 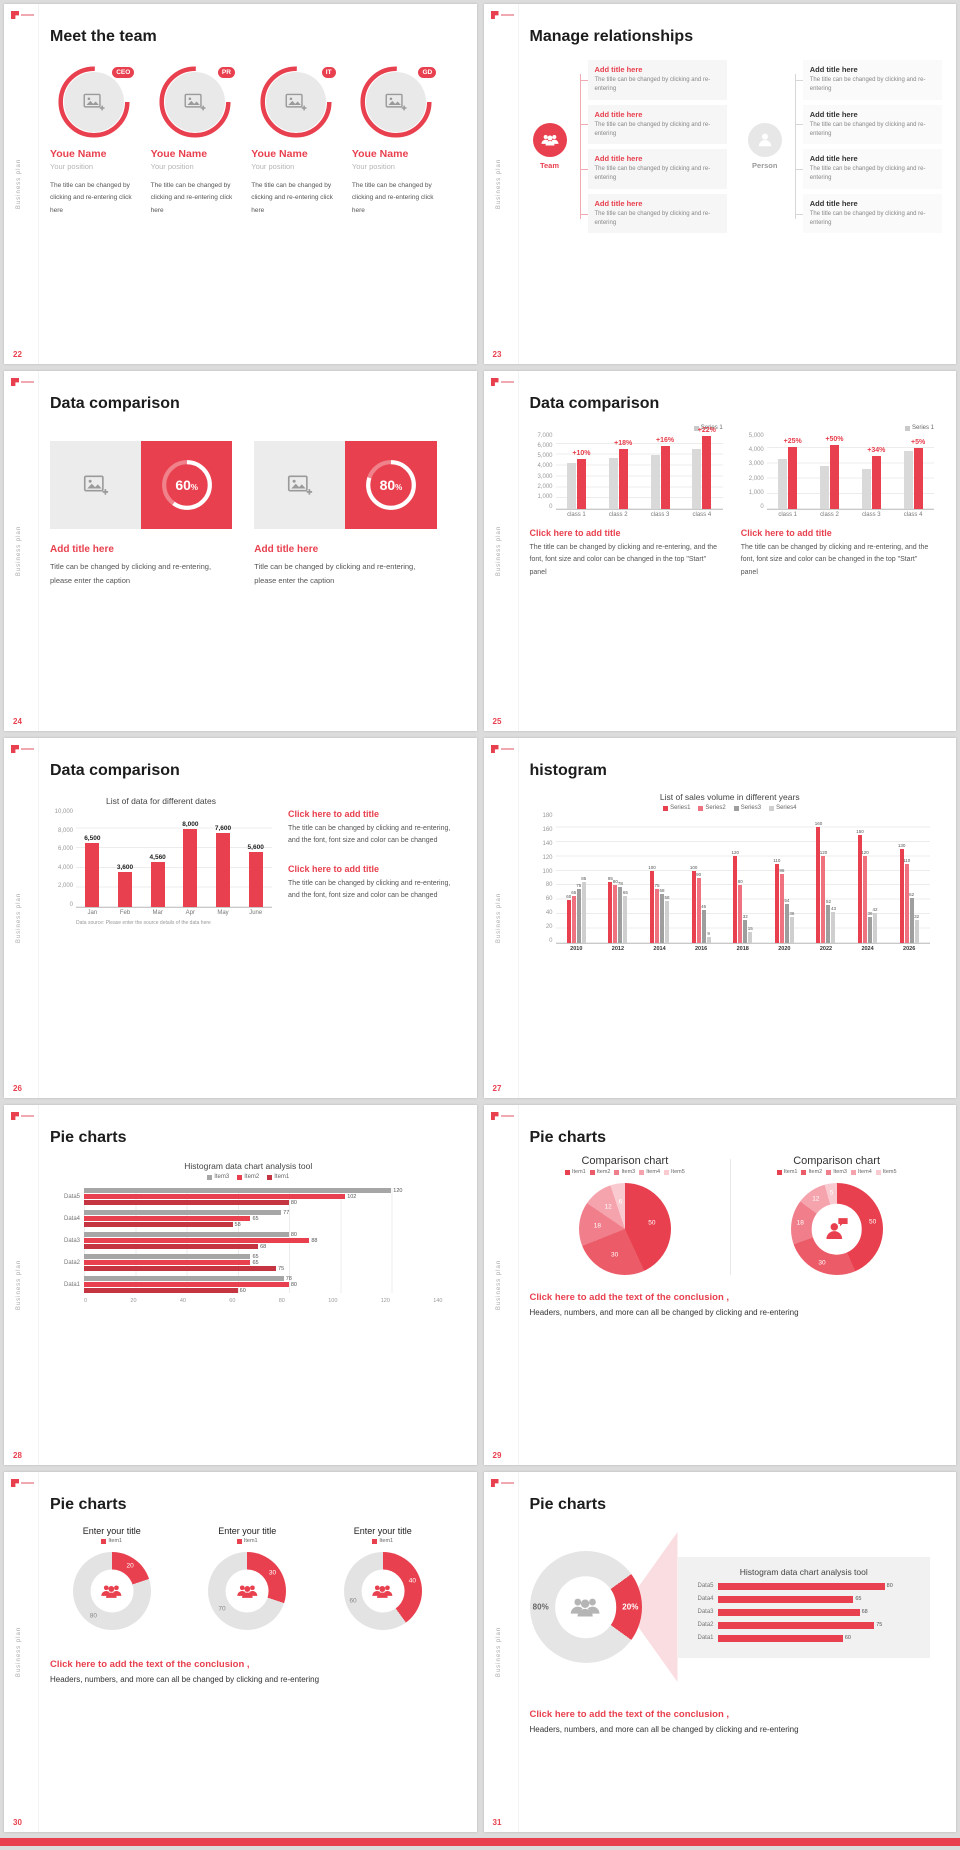 What do you see at coordinates (497, 1088) in the screenshot?
I see `page-number: 27` at bounding box center [497, 1088].